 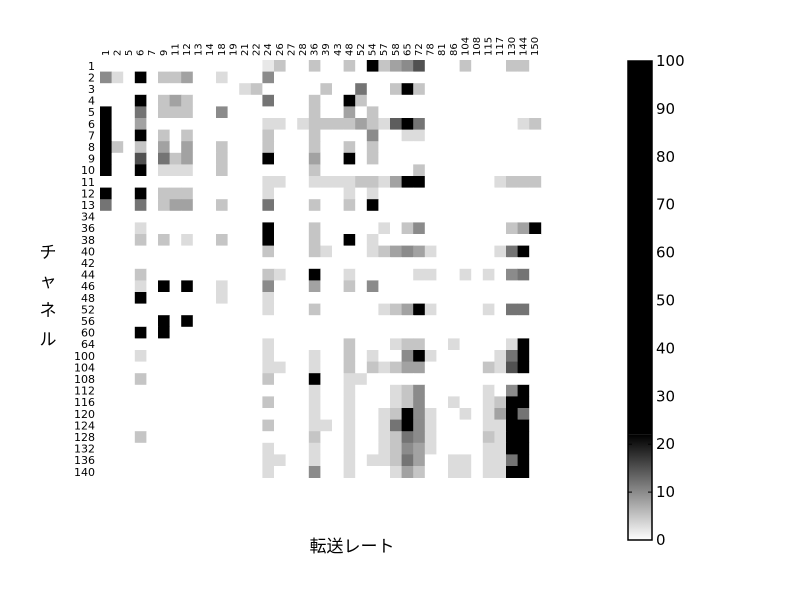 I want to click on y-tick-label: 100, so click(x=84, y=356).